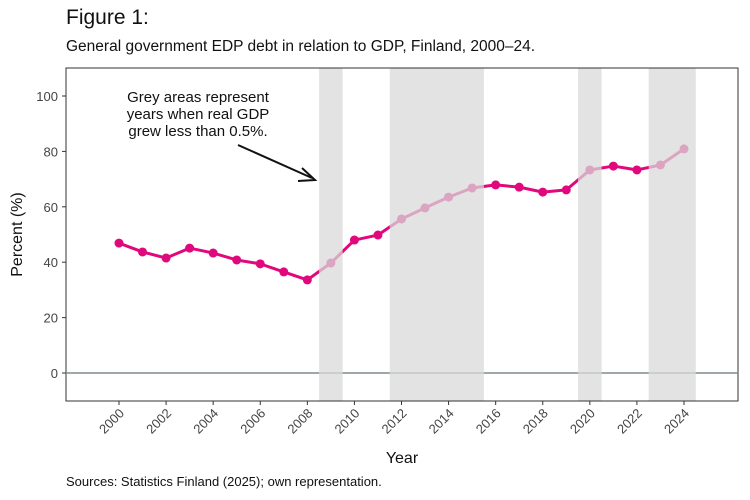 This screenshot has height=500, width=750. I want to click on x-tick-label: 2022, so click(629, 421).